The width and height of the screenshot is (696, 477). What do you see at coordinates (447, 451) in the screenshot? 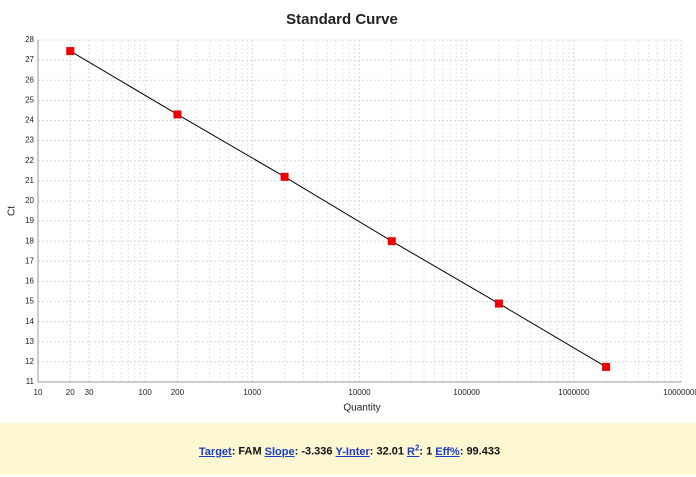
I see `footer-link: Eff%` at bounding box center [447, 451].